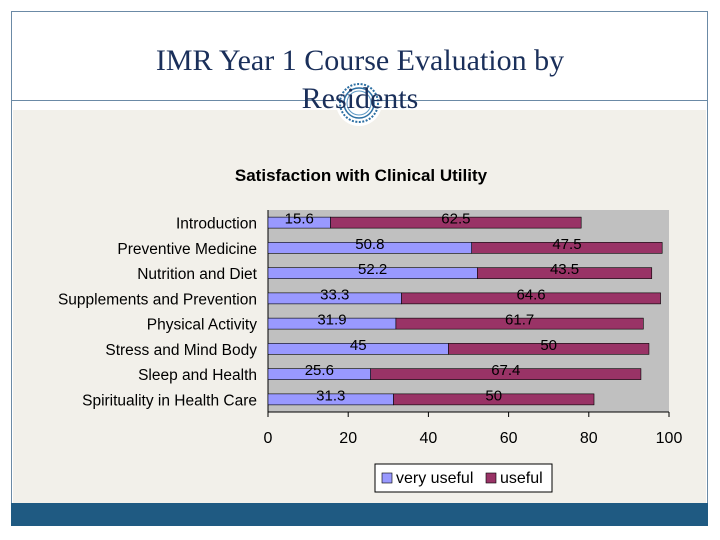 This screenshot has height=540, width=720. What do you see at coordinates (181, 350) in the screenshot?
I see `category-label-stress-and-mind-body: Stress and Mind Body` at bounding box center [181, 350].